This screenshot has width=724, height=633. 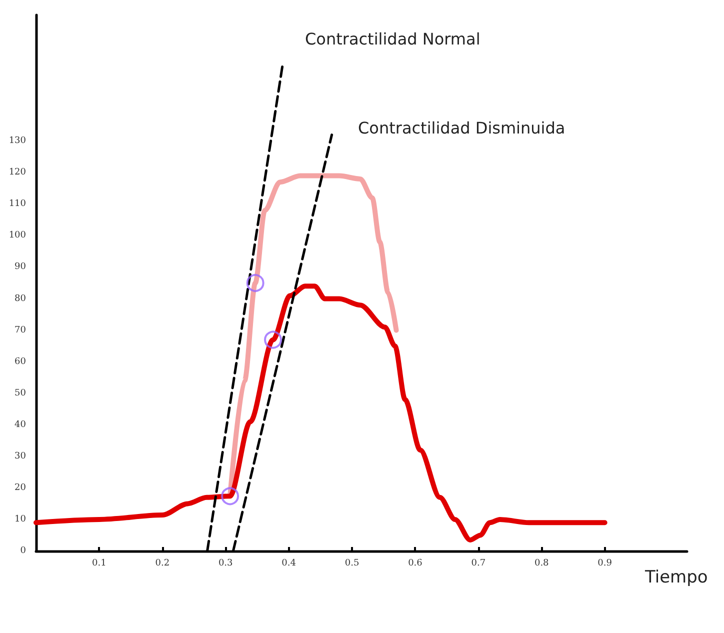 What do you see at coordinates (17, 141) in the screenshot?
I see `y-tick-label: 130` at bounding box center [17, 141].